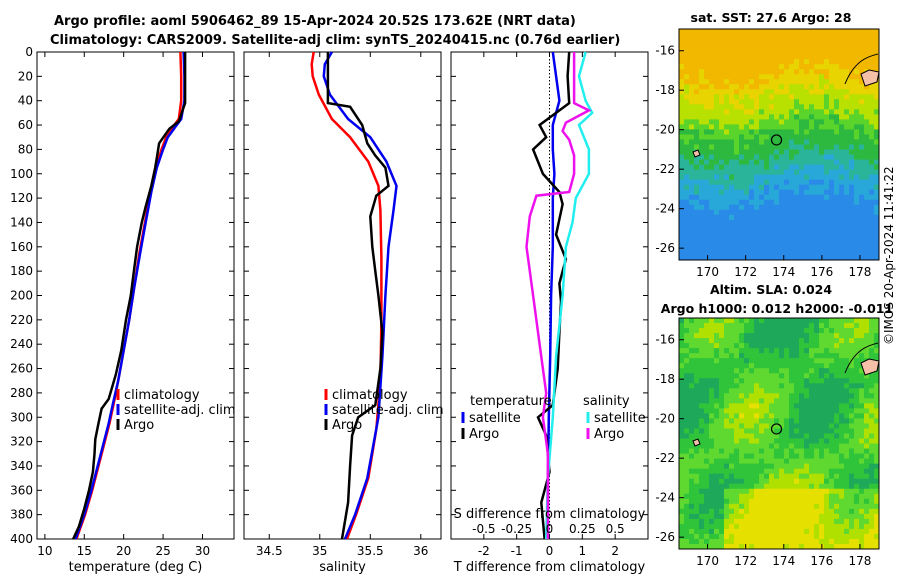 This screenshot has width=900, height=580. I want to click on island-shape, so click(870, 367).